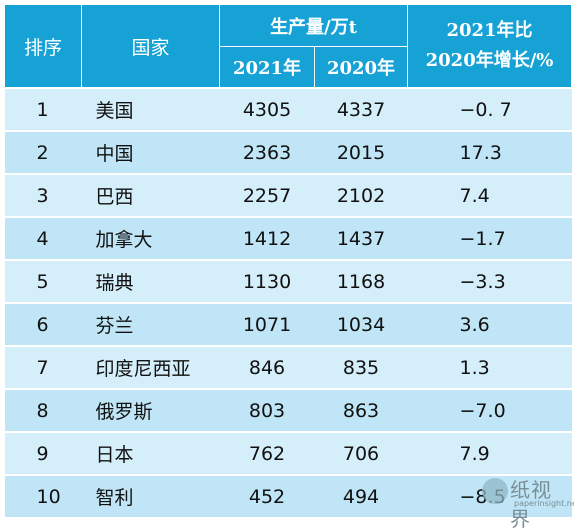  What do you see at coordinates (489, 410) in the screenshot?
I see `change-cell: −7.0` at bounding box center [489, 410].